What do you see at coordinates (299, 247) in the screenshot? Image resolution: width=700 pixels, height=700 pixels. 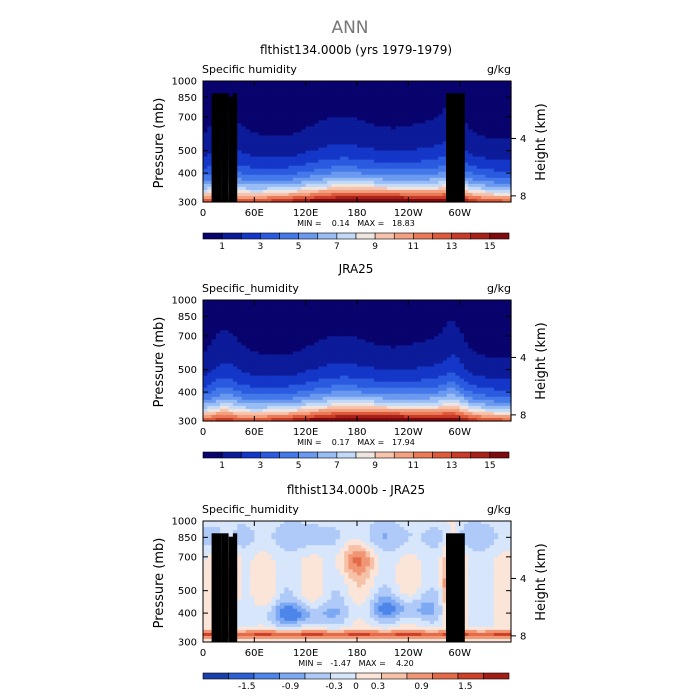 I see `colorbar-tick-label: 5` at bounding box center [299, 247].